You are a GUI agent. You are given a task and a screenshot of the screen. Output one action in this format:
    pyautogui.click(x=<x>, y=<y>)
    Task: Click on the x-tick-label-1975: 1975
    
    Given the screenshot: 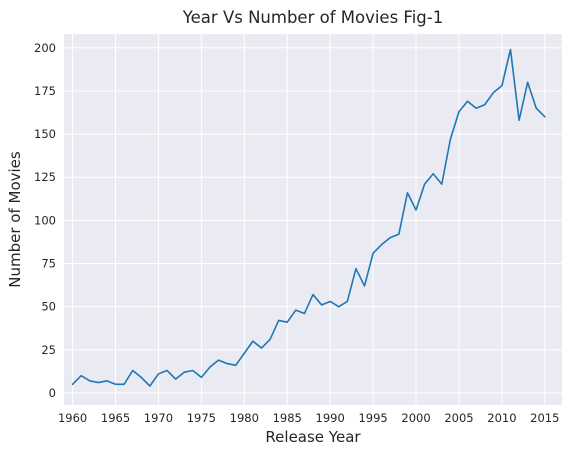 What is the action you would take?
    pyautogui.click(x=201, y=418)
    